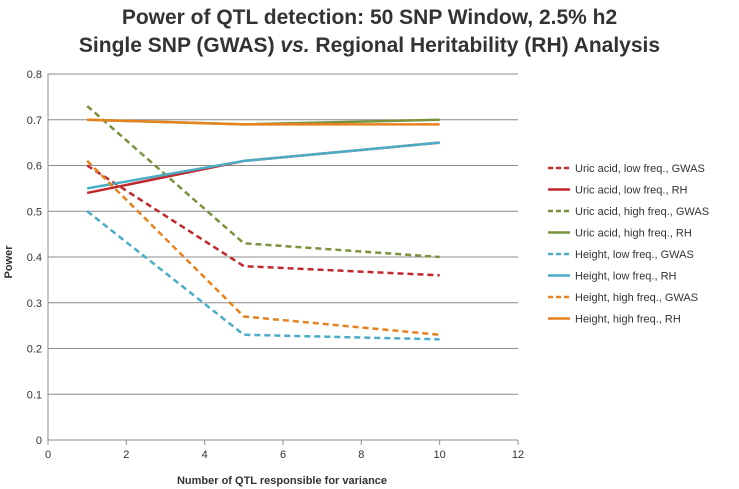 This screenshot has height=489, width=739. Describe the element at coordinates (34, 258) in the screenshot. I see `y-tick-label: 0.4` at that location.